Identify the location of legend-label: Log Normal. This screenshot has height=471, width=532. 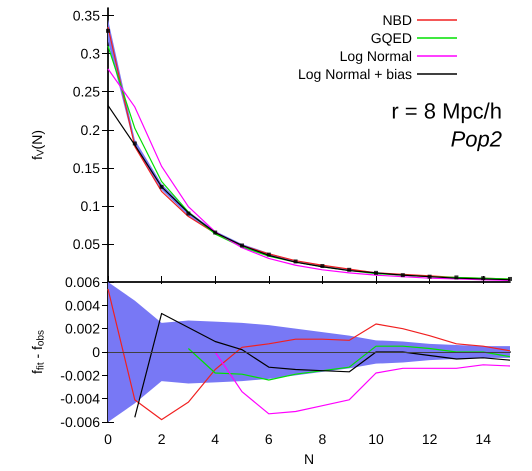
(376, 56).